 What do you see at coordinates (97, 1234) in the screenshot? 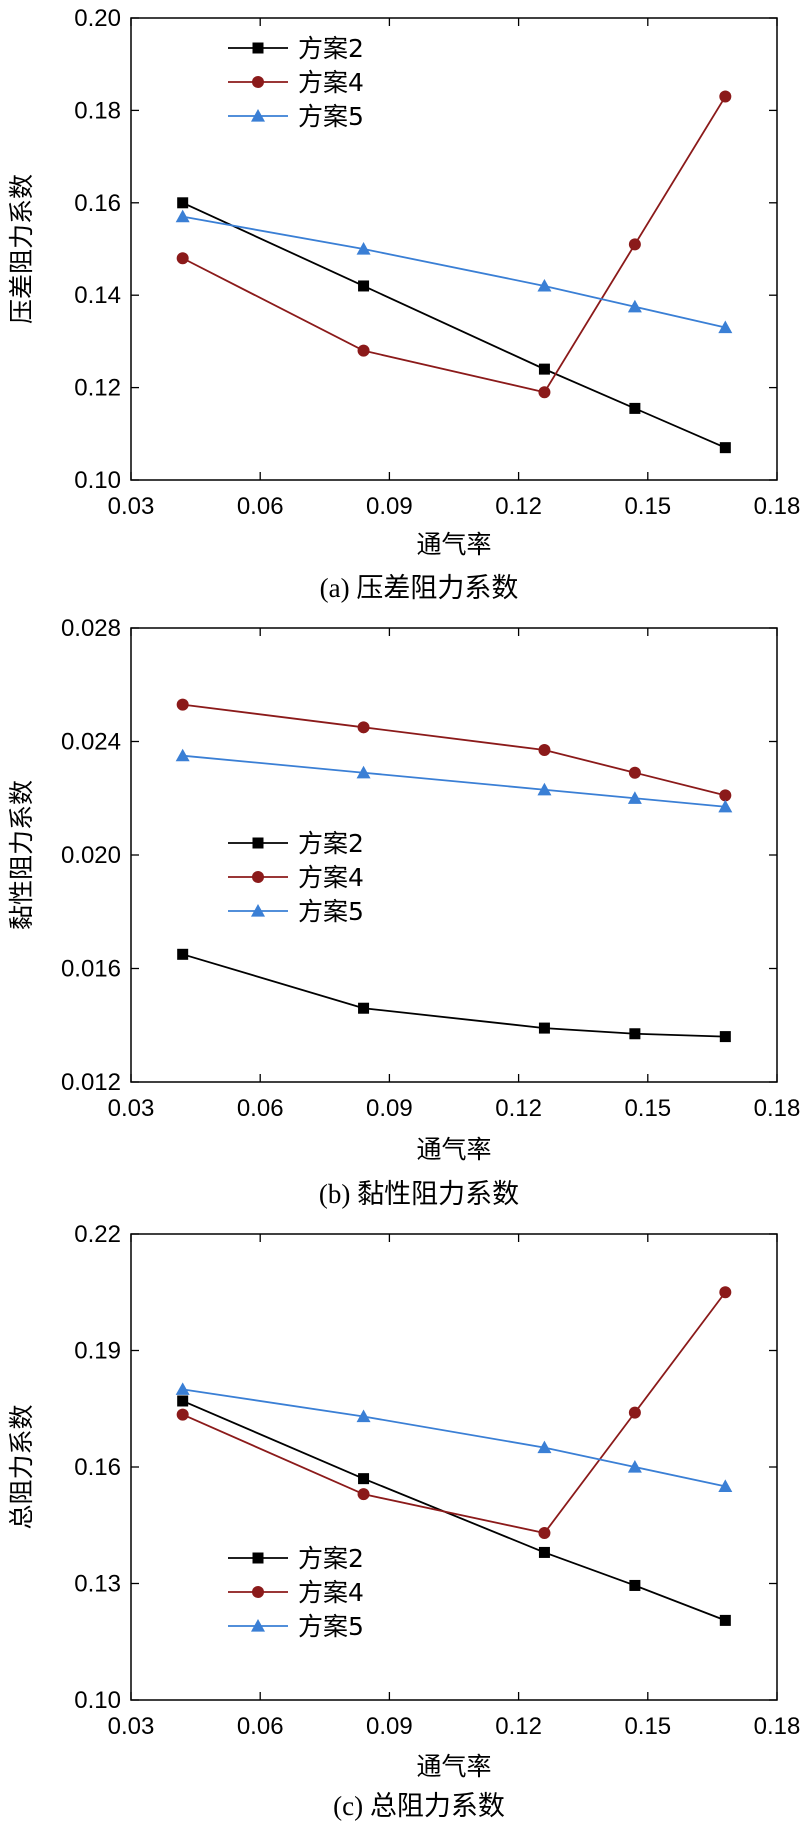
I see `y-tick-label: 0.22` at bounding box center [97, 1234].